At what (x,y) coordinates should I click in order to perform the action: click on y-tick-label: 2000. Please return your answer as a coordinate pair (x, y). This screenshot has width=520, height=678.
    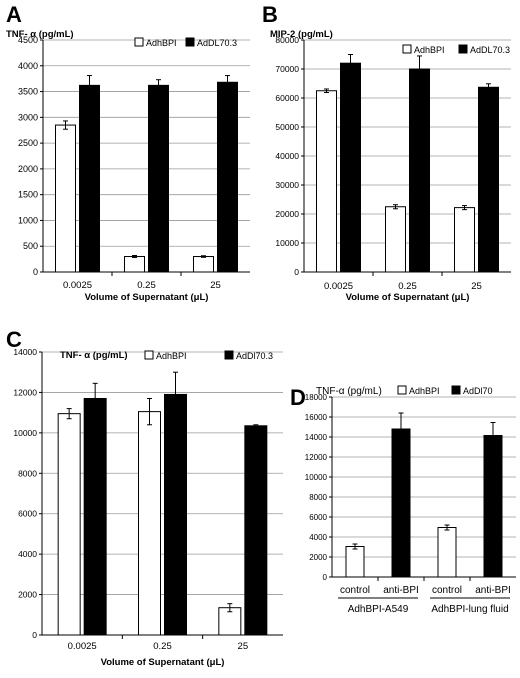
    Looking at the image, I should click on (27, 595).